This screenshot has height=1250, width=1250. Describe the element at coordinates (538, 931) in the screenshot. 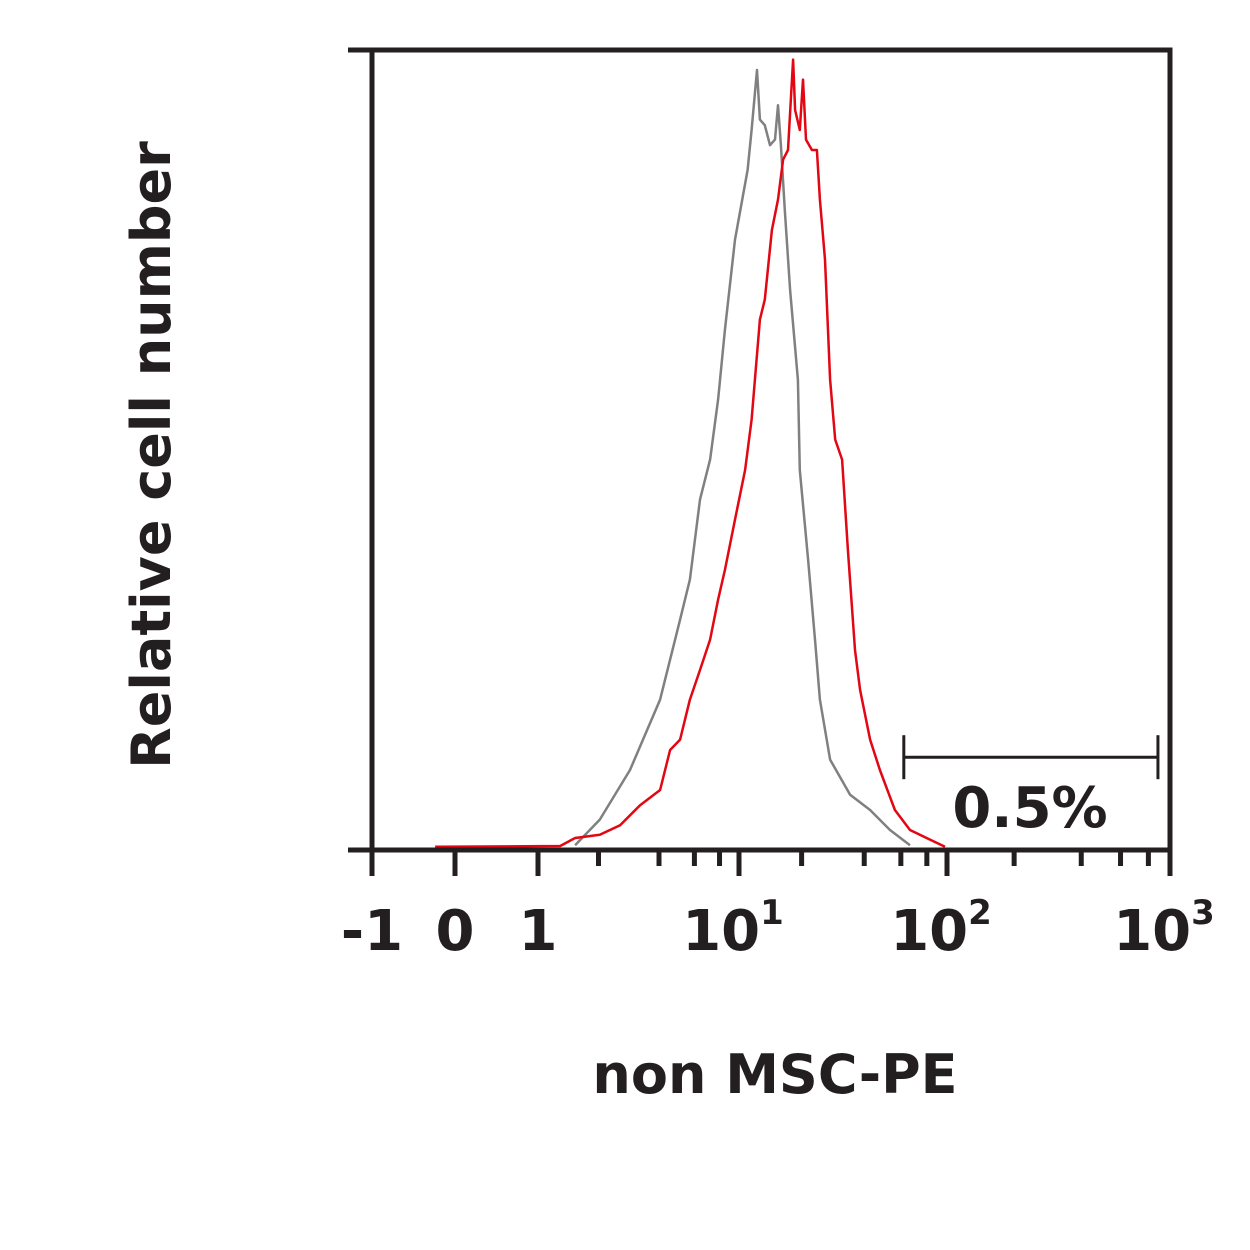

I see `x-tick-label: 1` at that location.